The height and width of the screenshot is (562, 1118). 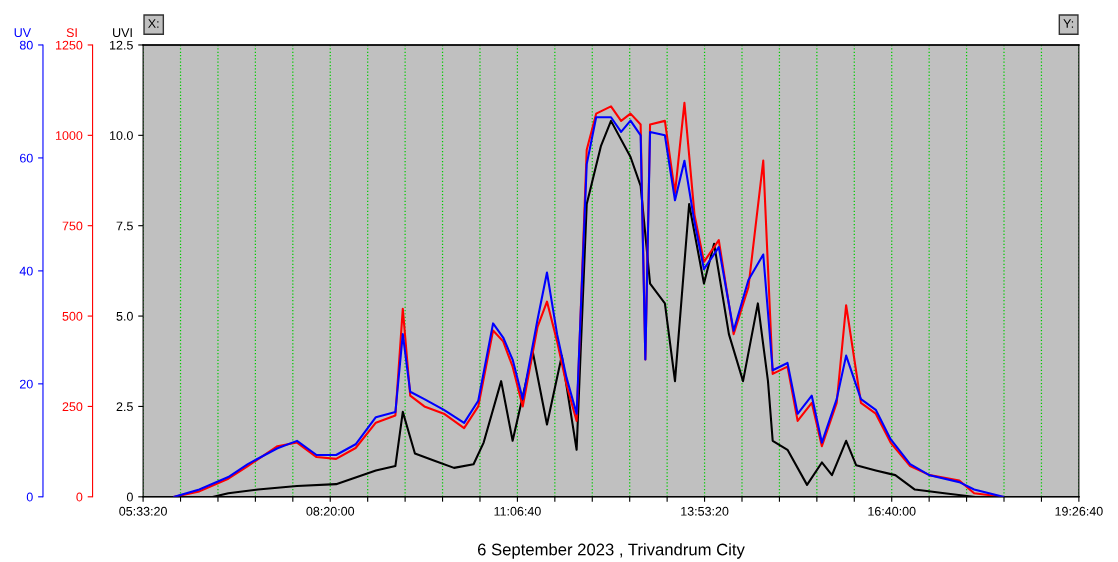 I want to click on text: Y:, so click(x=1068, y=23).